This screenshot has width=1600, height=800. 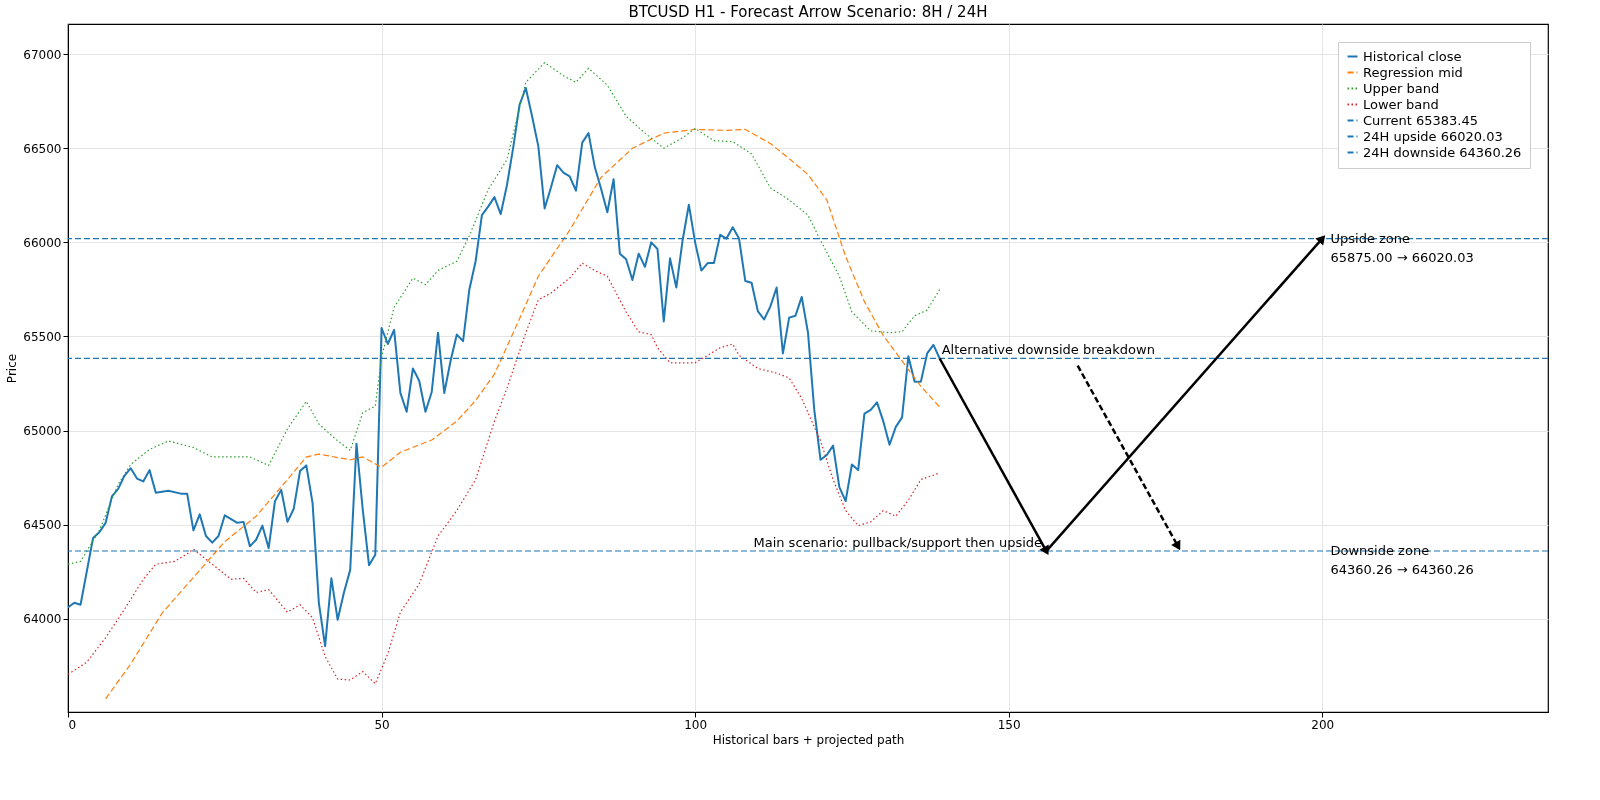 I want to click on x-tick-label: 0, so click(x=72, y=724).